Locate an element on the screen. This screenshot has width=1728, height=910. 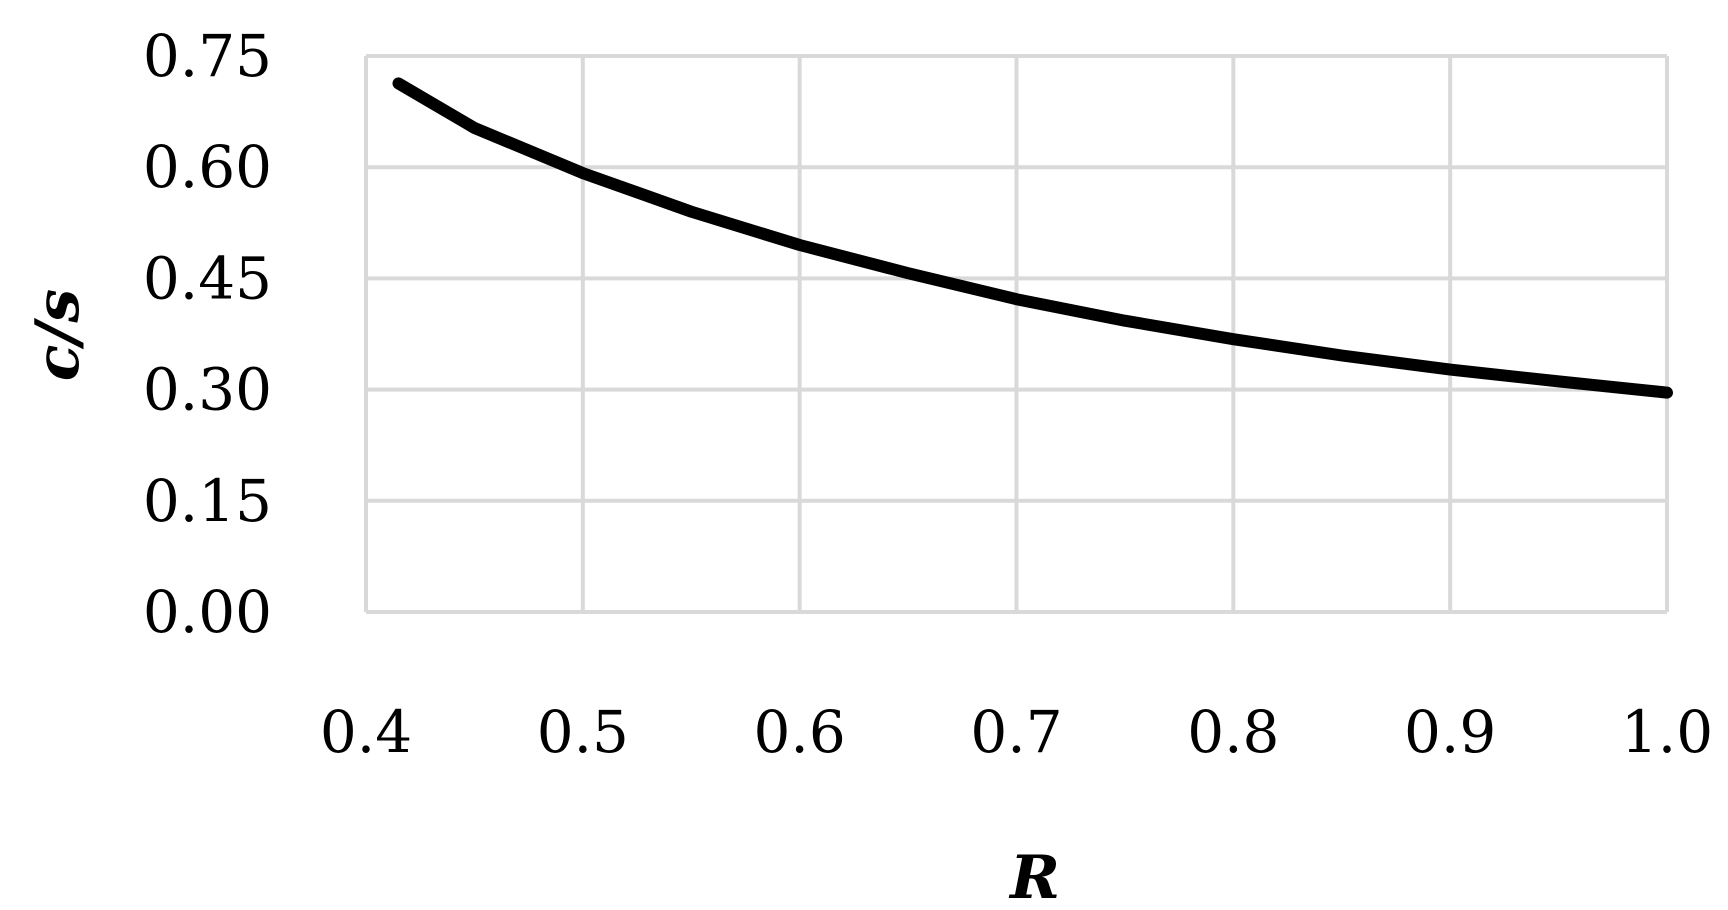
x-tick-label: 1.0 is located at coordinates (1667, 732).